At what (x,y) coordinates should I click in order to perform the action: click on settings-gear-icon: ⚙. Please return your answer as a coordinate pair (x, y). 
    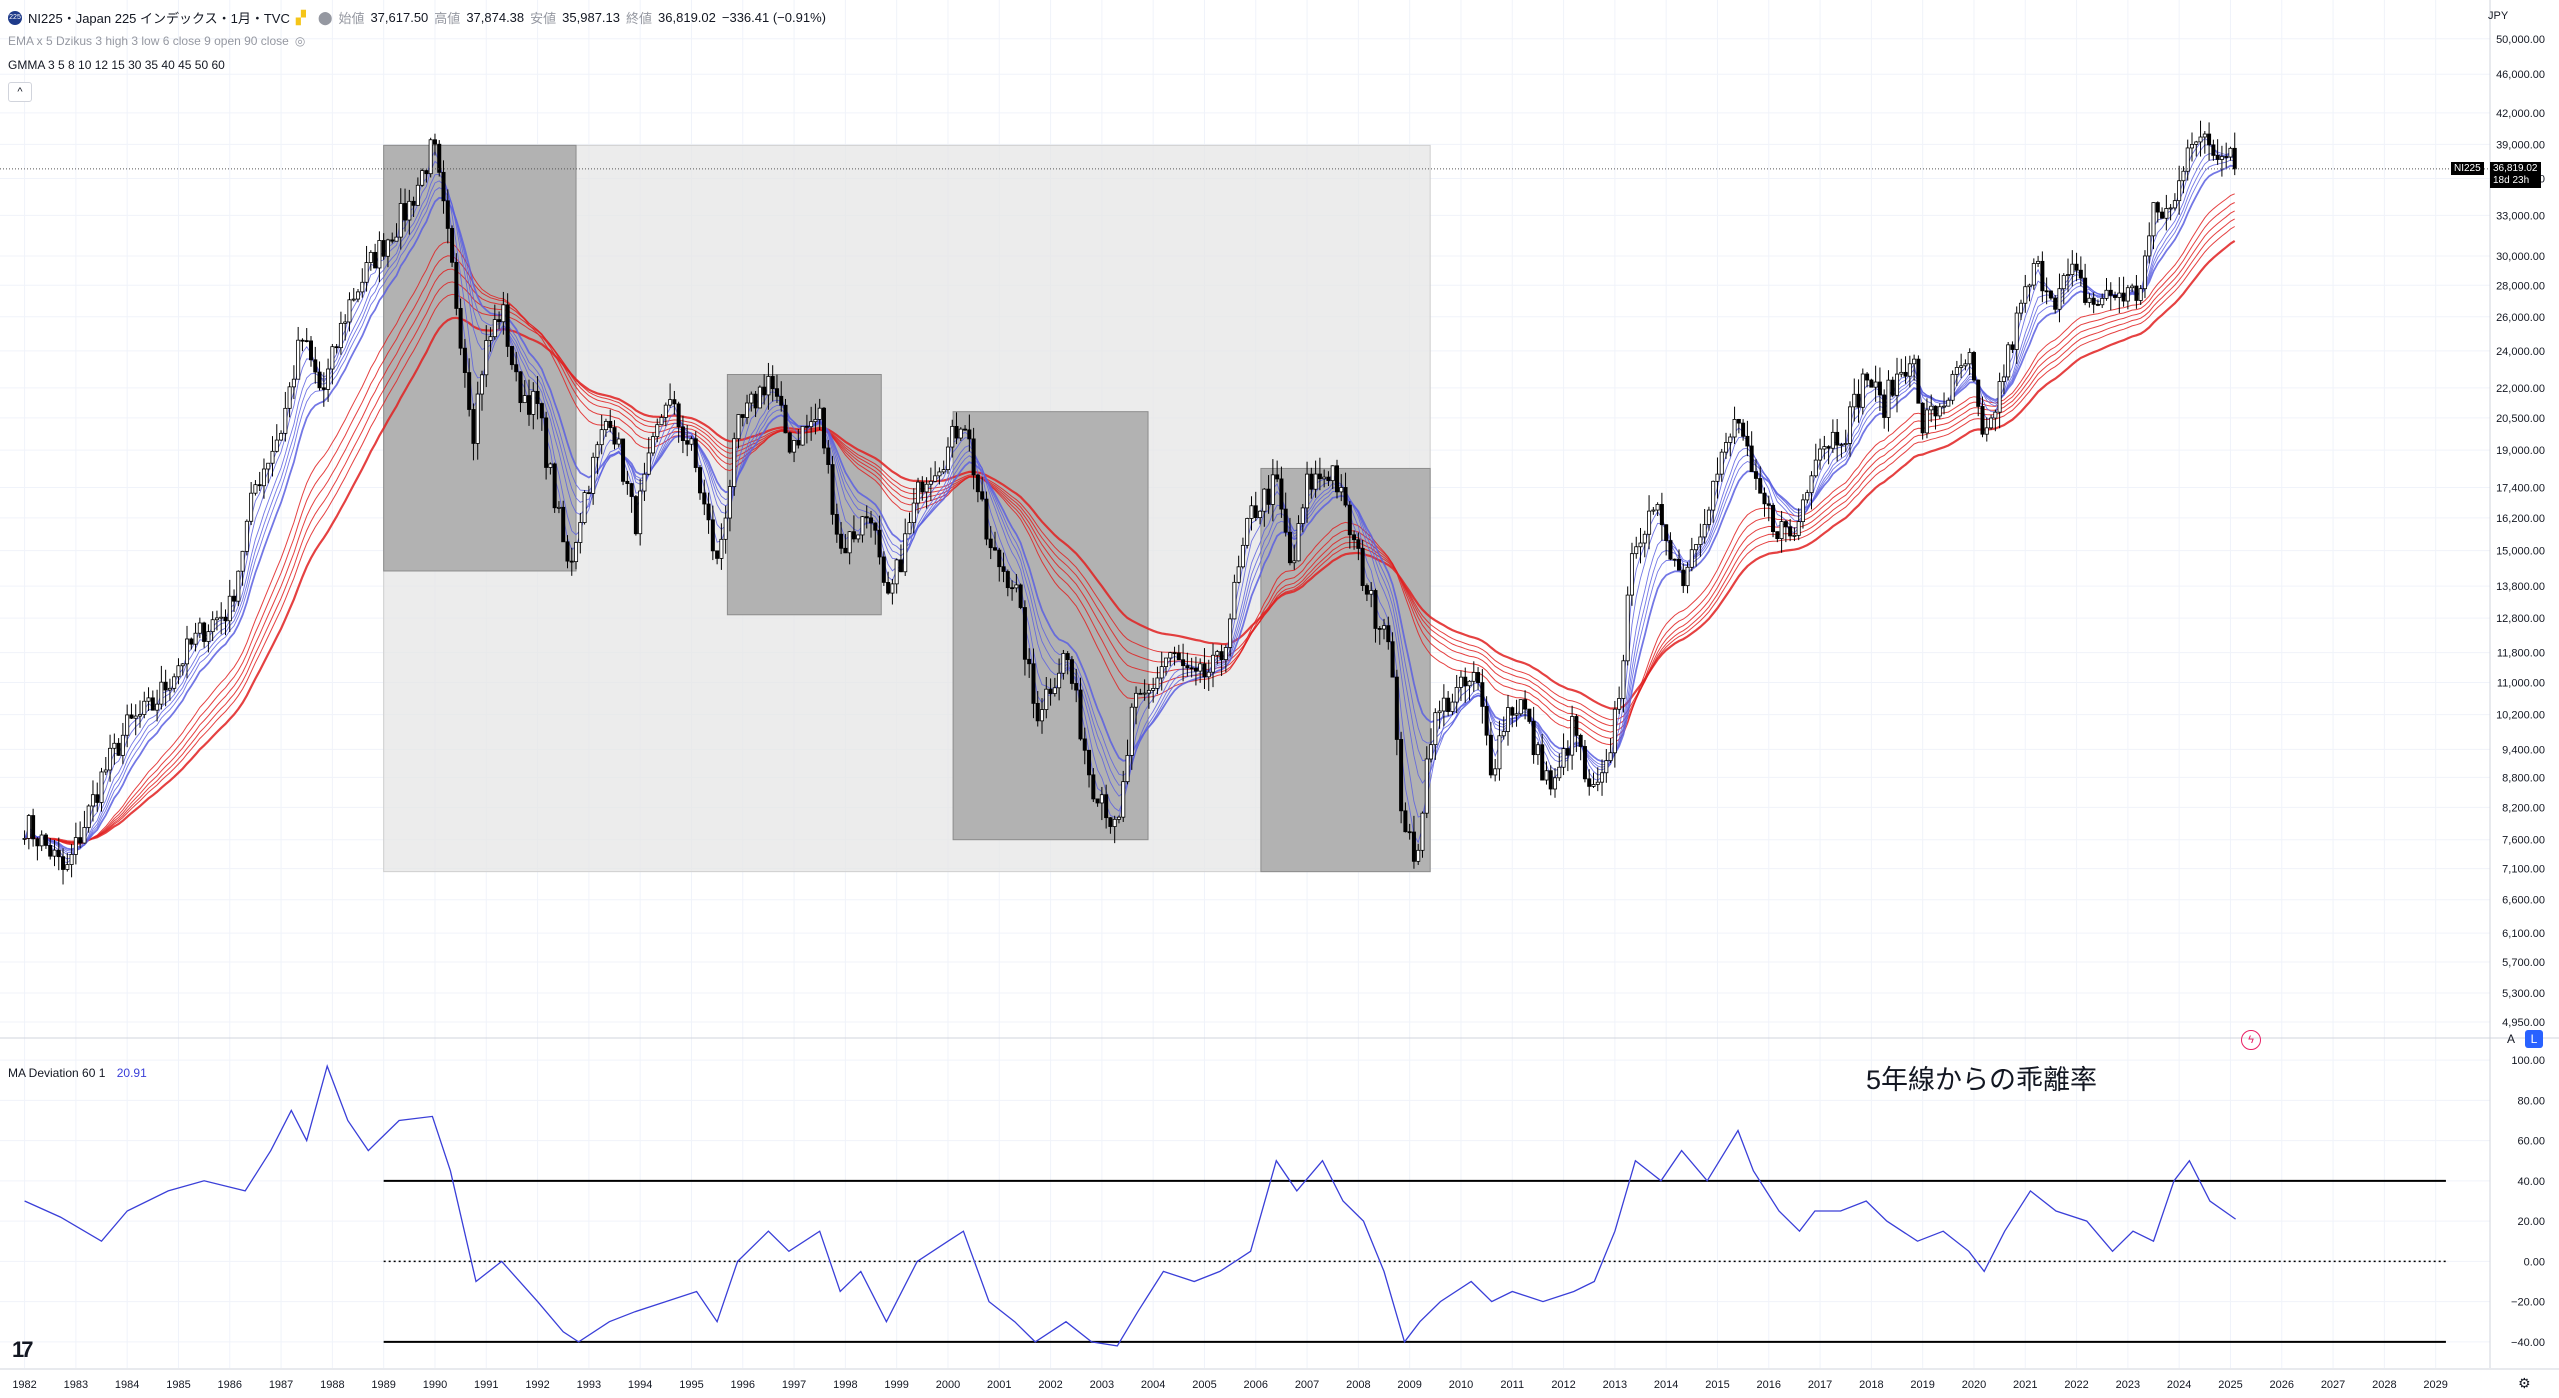
    Looking at the image, I should click on (2524, 1383).